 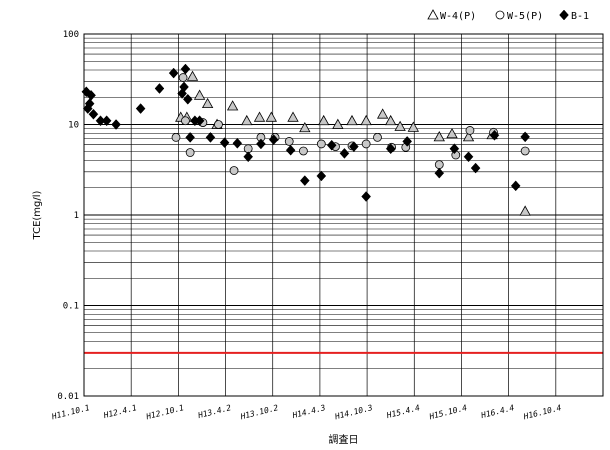 I want to click on y-ticks: 100 10 1 0.1 0.01, so click(x=68, y=216).